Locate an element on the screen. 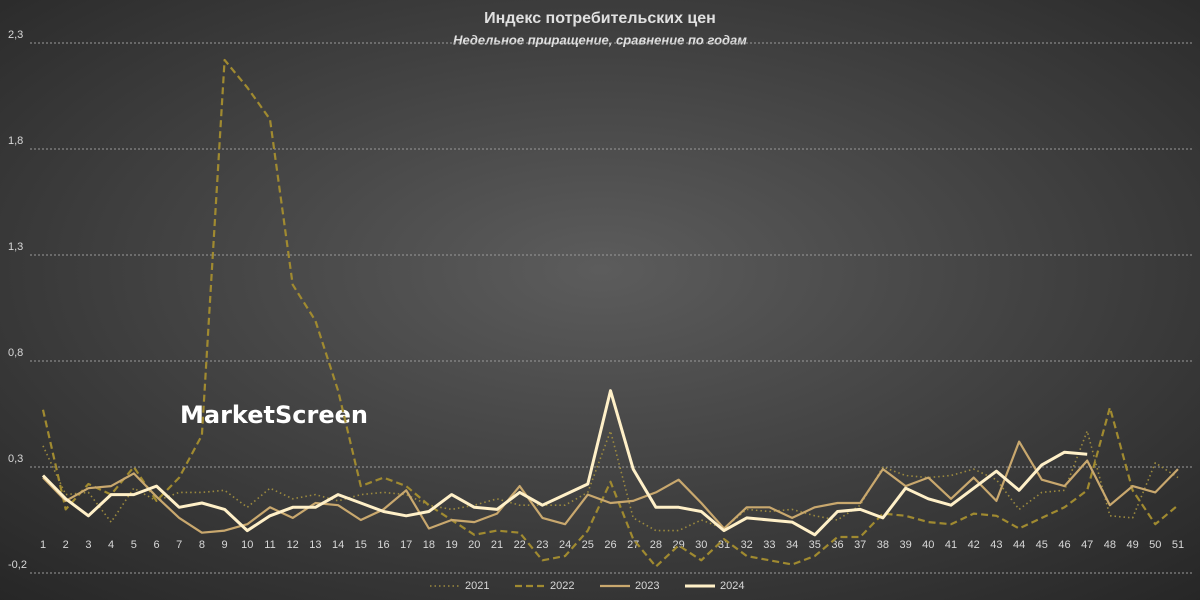 The image size is (1200, 600). series-line is located at coordinates (610, 487).